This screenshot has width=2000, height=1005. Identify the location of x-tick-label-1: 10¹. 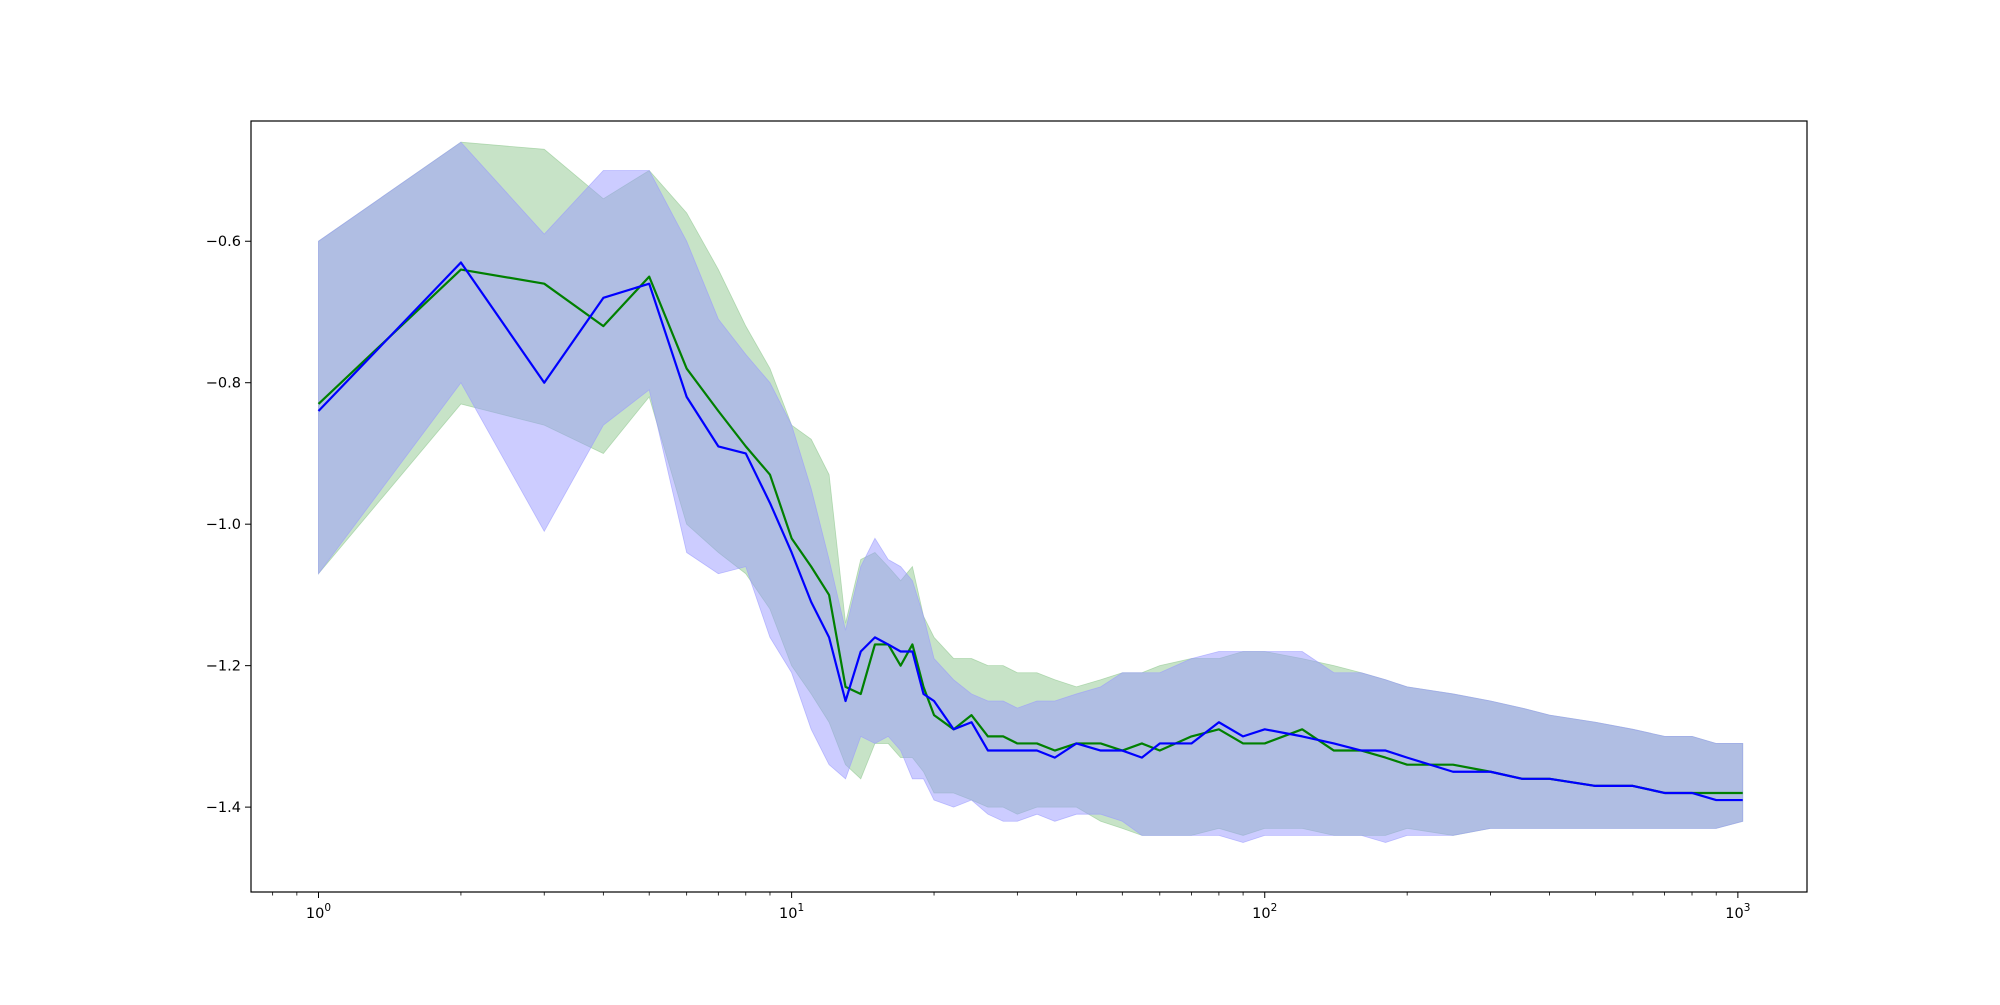
(791, 912).